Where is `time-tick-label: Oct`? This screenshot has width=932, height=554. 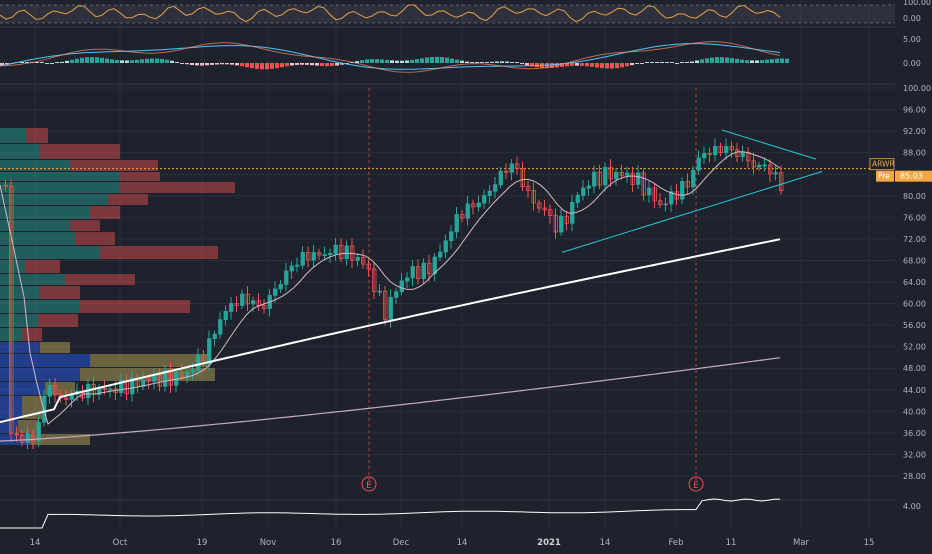 time-tick-label: Oct is located at coordinates (120, 543).